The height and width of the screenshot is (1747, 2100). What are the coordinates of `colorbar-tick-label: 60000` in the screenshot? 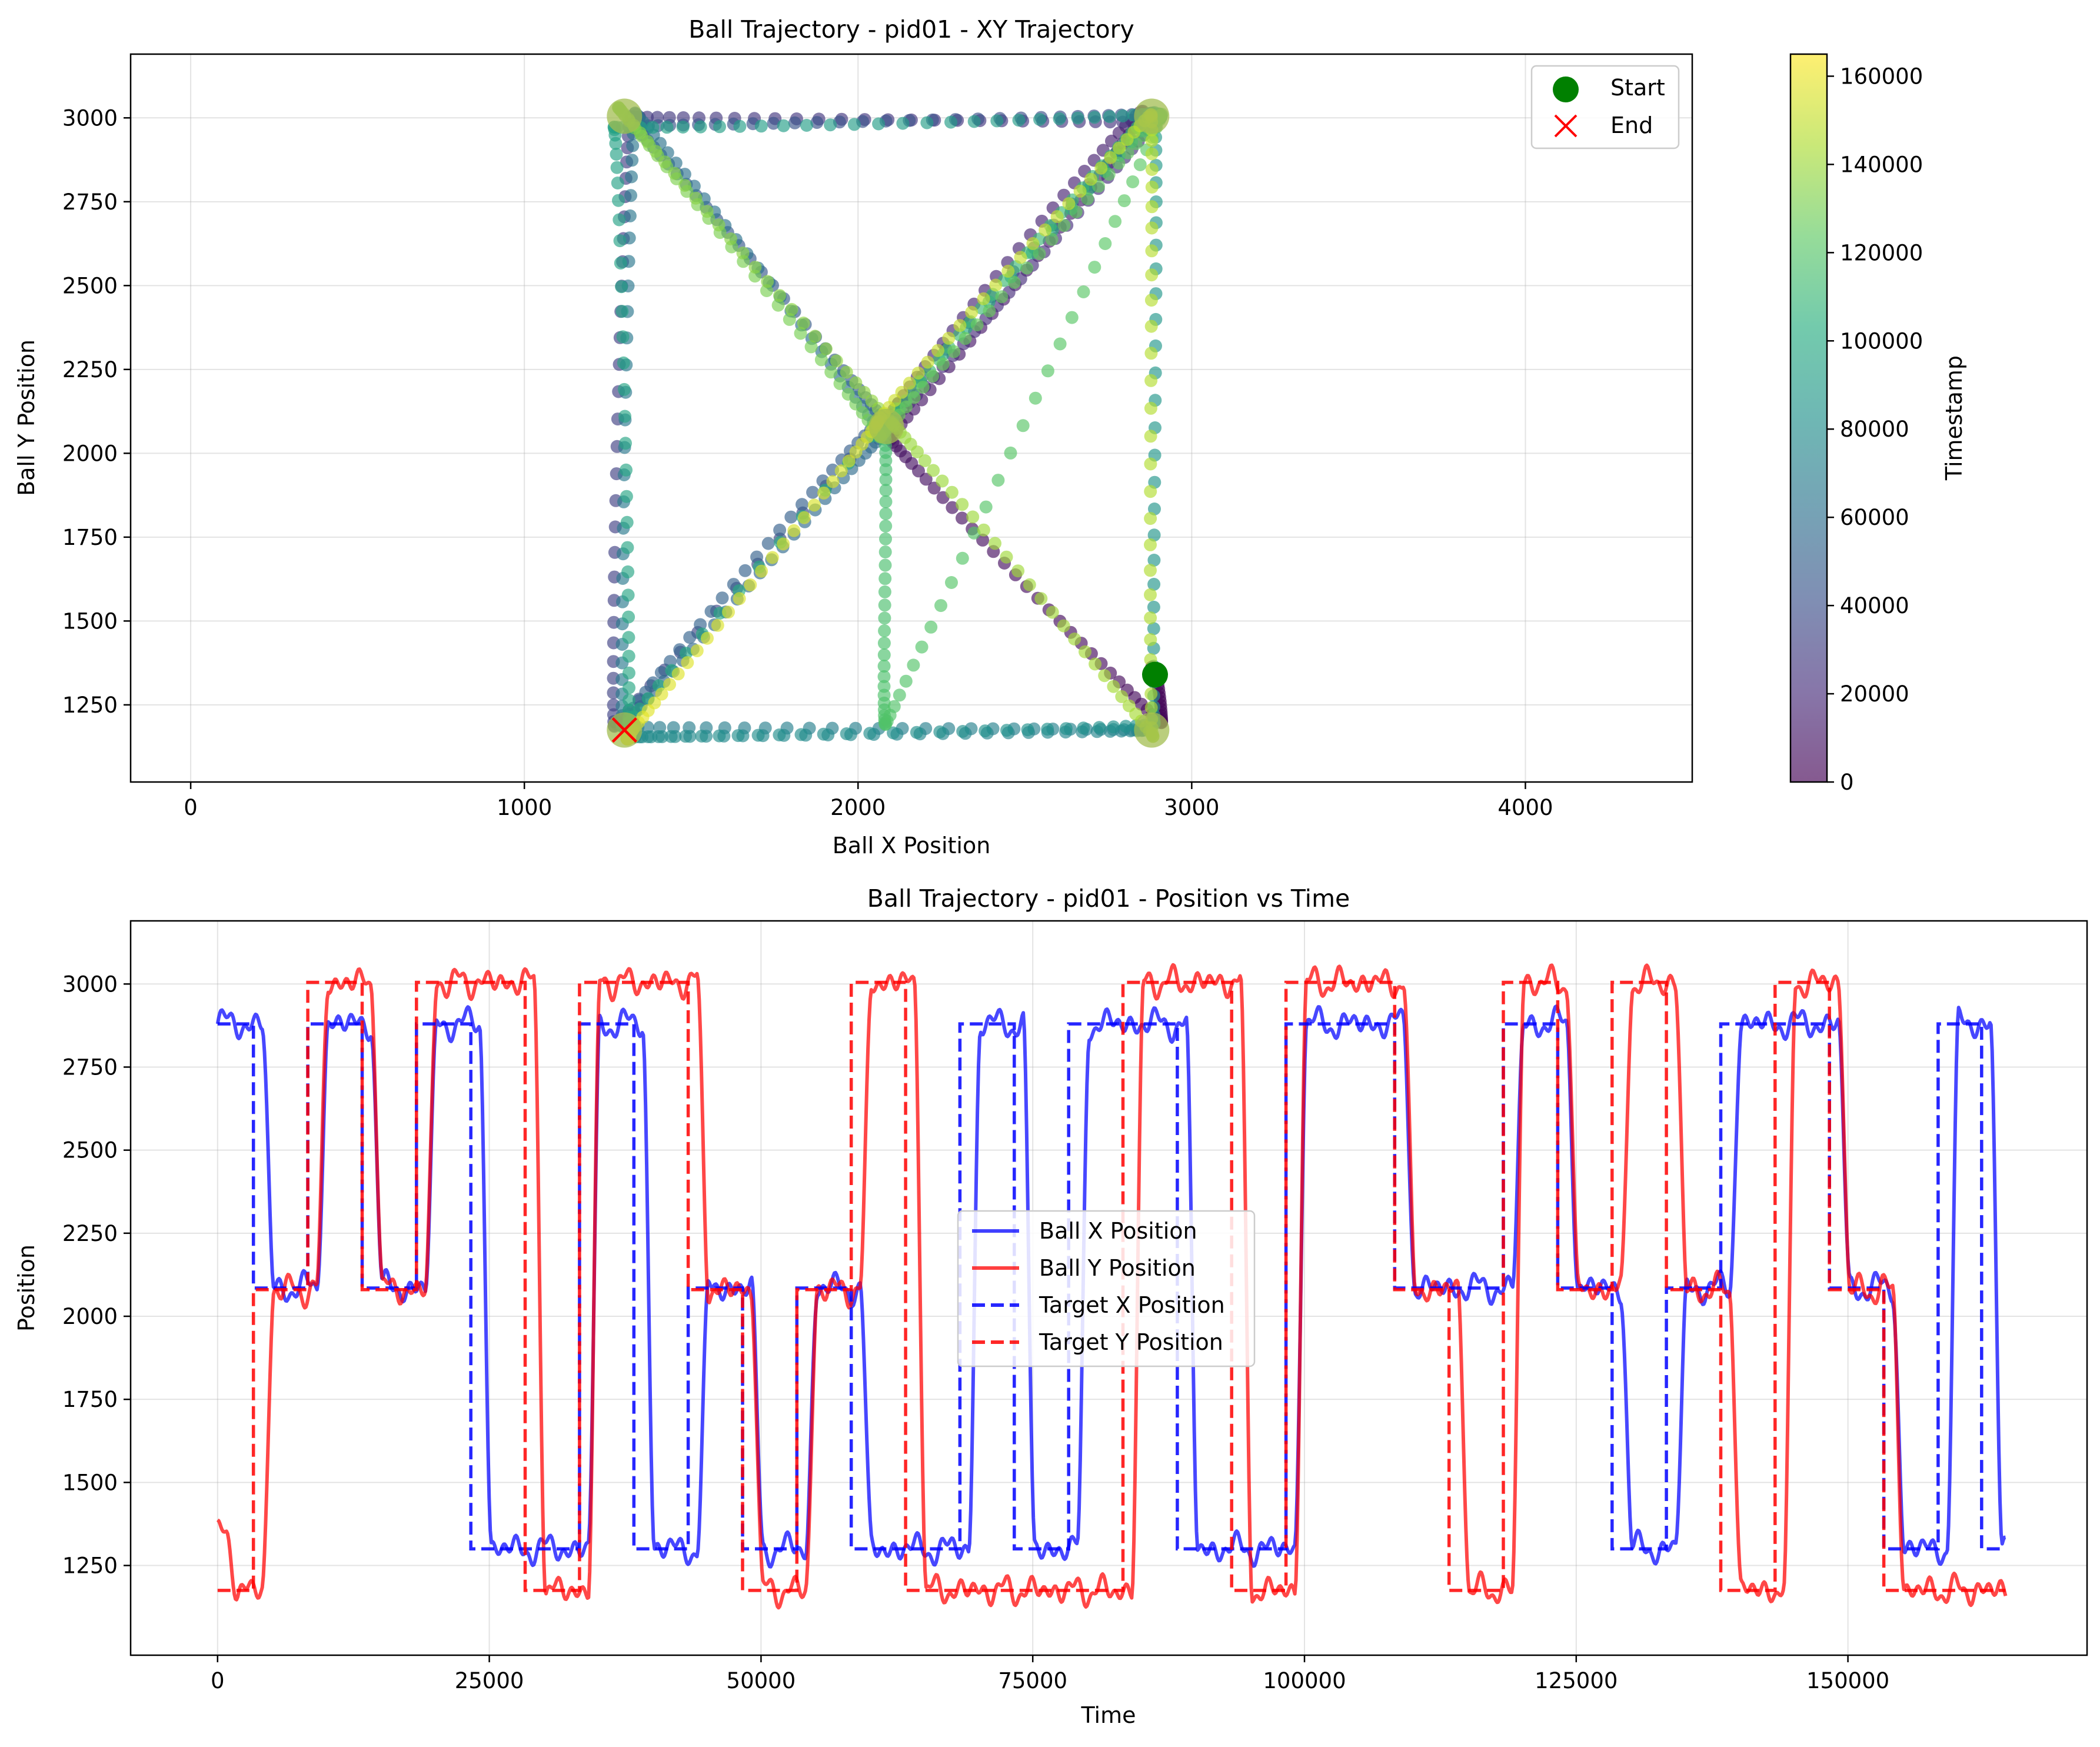 It's located at (1874, 517).